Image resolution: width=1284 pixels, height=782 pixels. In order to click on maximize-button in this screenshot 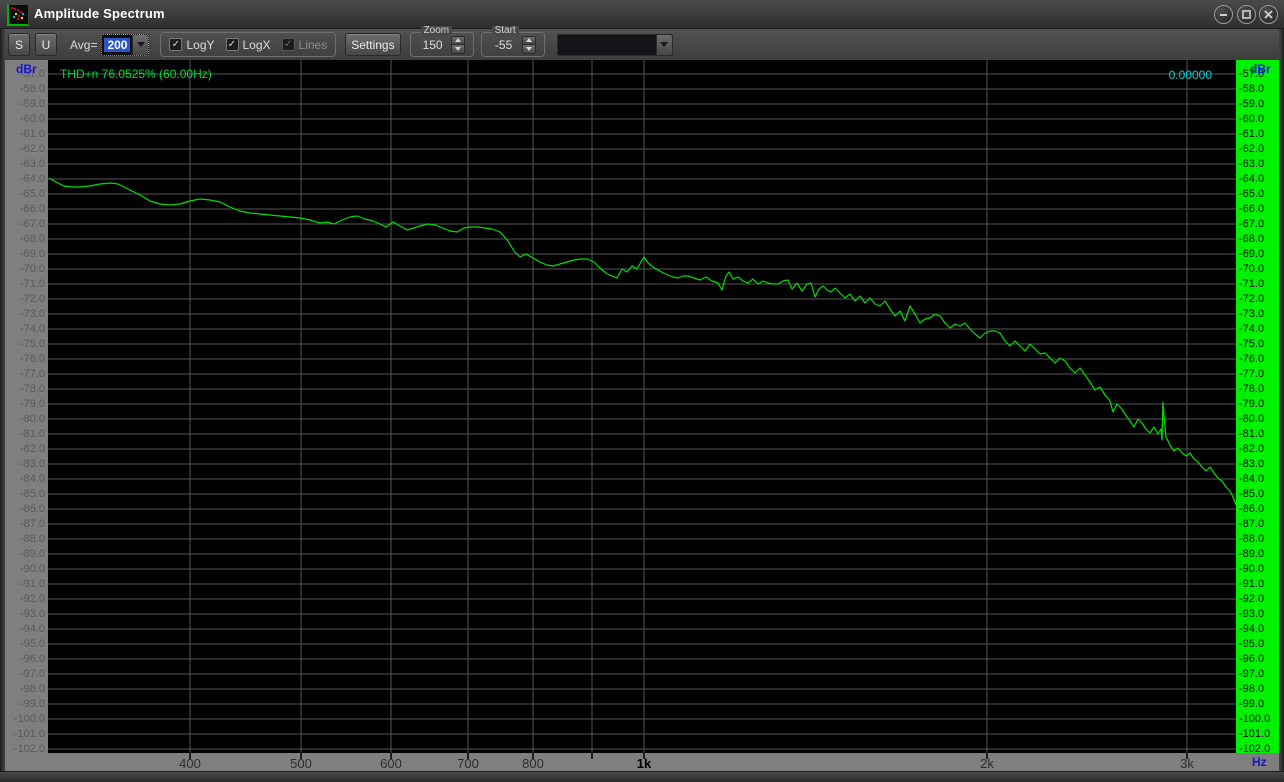, I will do `click(1246, 14)`.